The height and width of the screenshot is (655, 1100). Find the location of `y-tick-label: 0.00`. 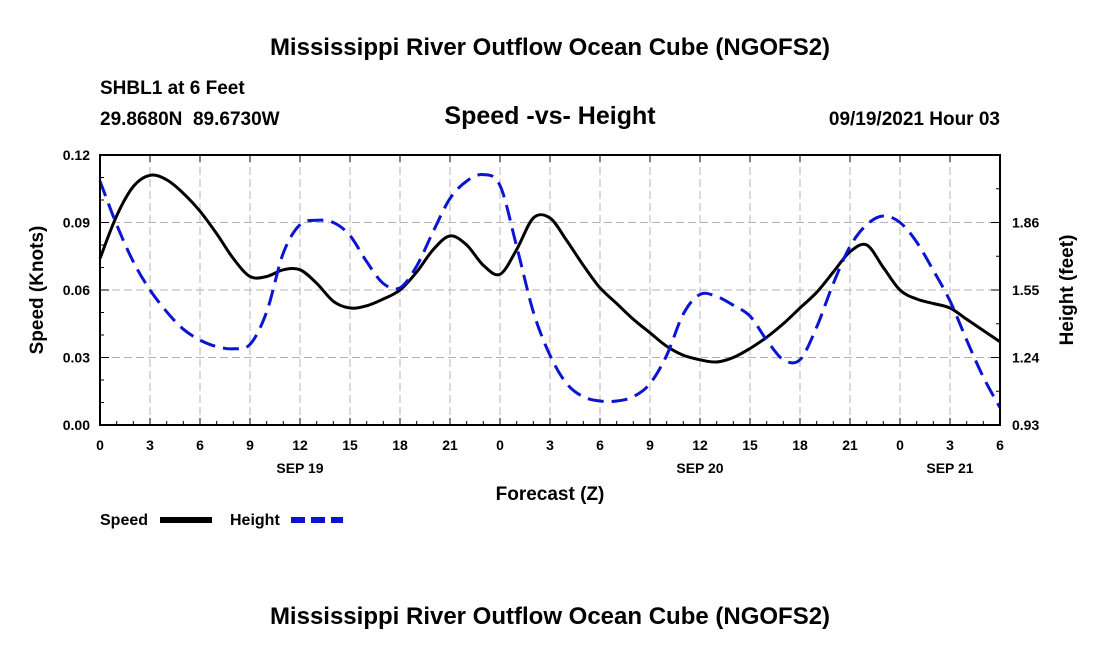

y-tick-label: 0.00 is located at coordinates (76, 425).